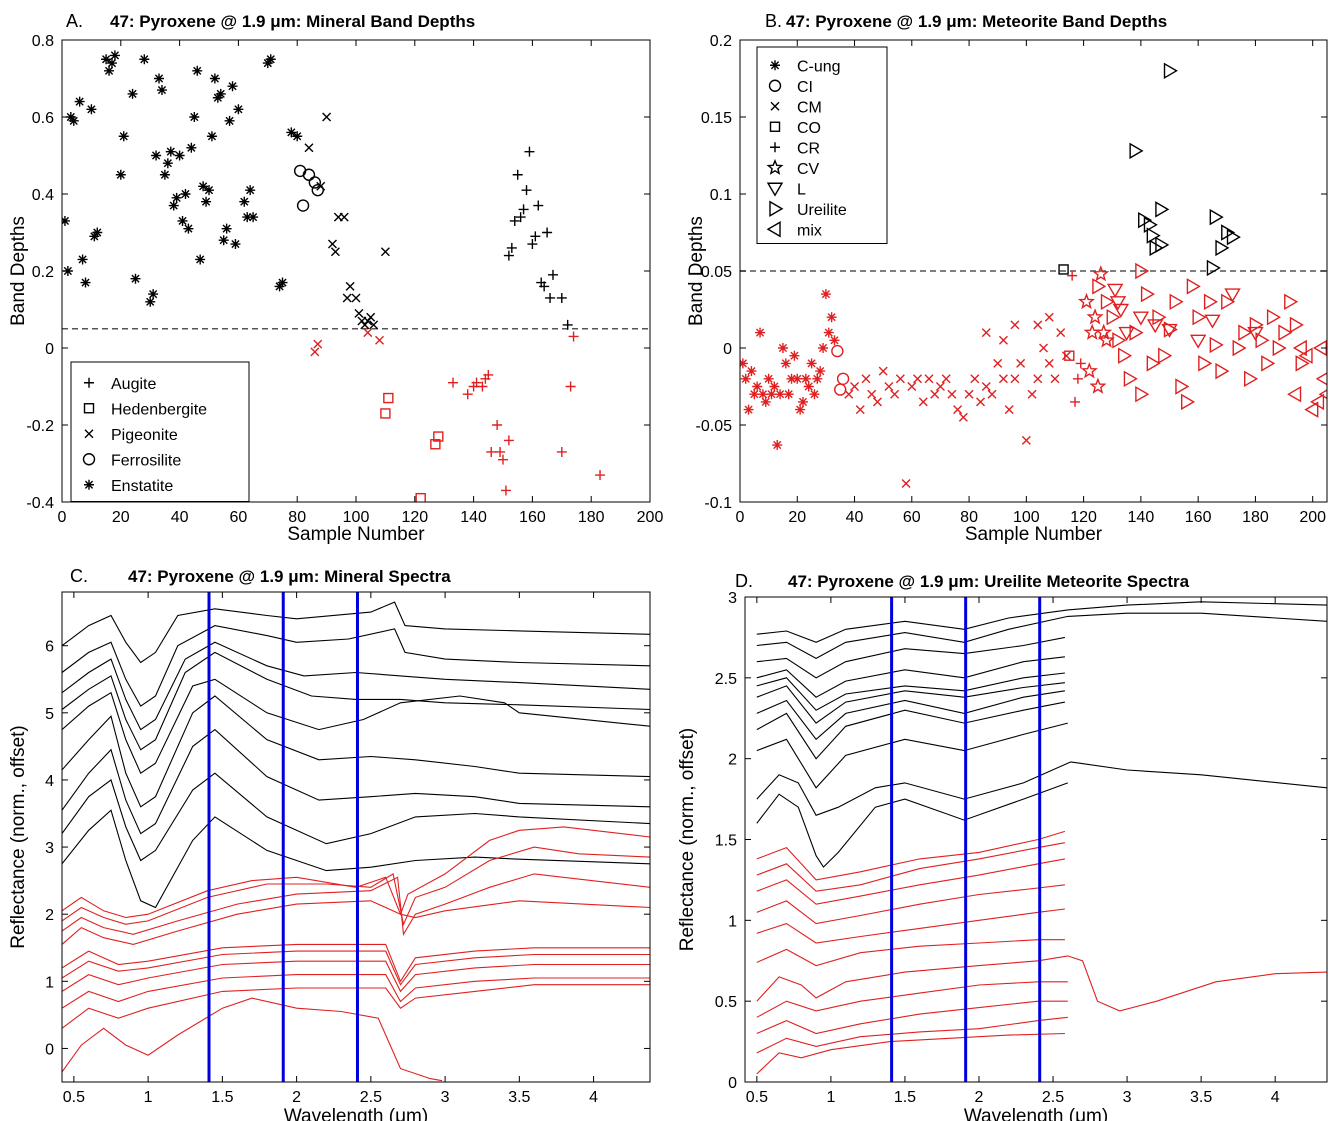 Image resolution: width=1331 pixels, height=1121 pixels. What do you see at coordinates (222, 1097) in the screenshot?
I see `x-tick-label: 1.5` at bounding box center [222, 1097].